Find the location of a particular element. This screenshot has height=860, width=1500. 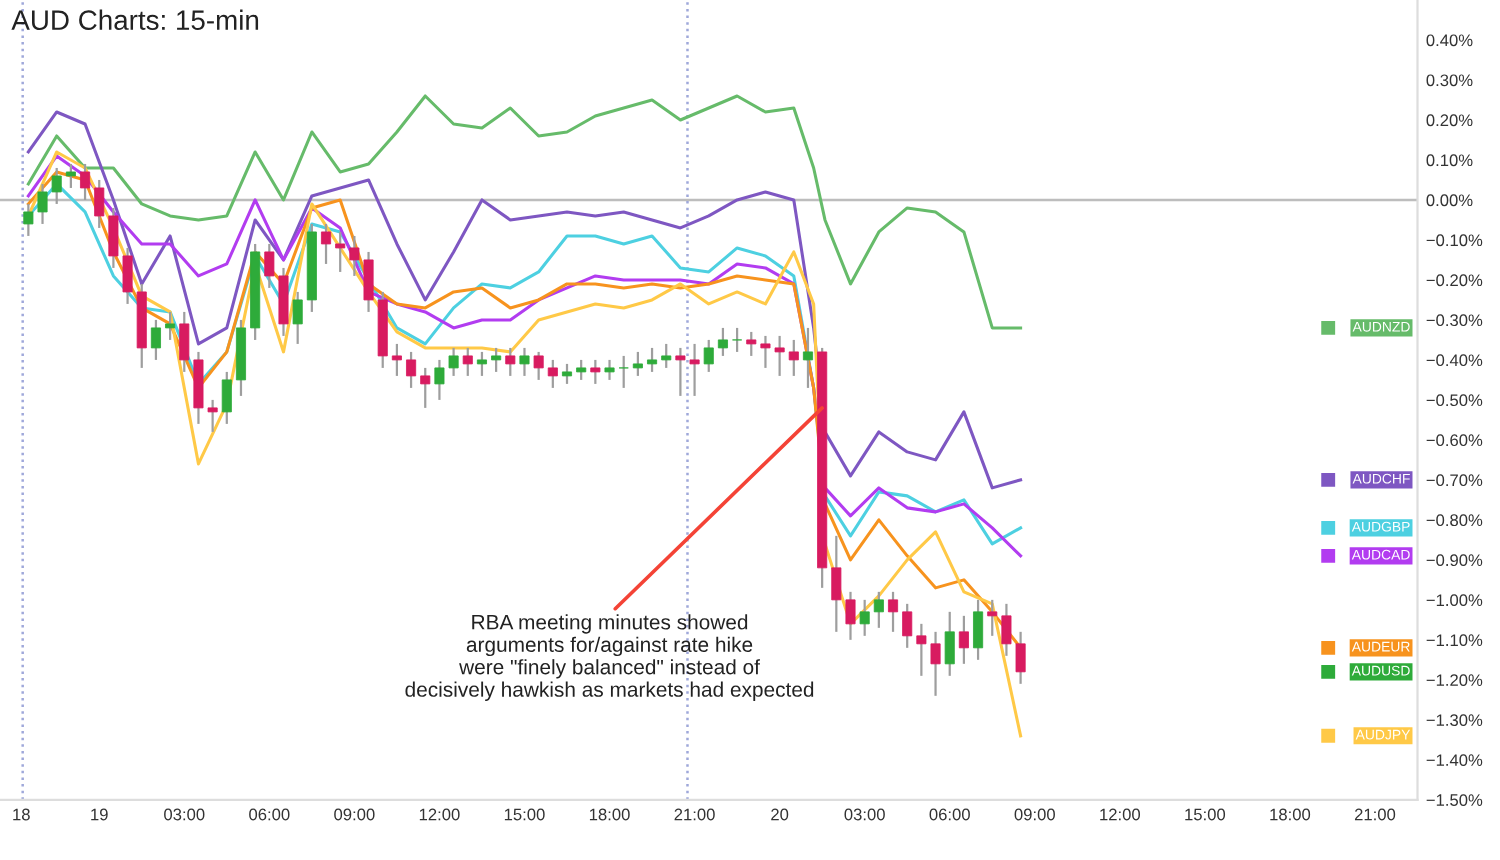

x-tick-label: 19 is located at coordinates (99, 814).